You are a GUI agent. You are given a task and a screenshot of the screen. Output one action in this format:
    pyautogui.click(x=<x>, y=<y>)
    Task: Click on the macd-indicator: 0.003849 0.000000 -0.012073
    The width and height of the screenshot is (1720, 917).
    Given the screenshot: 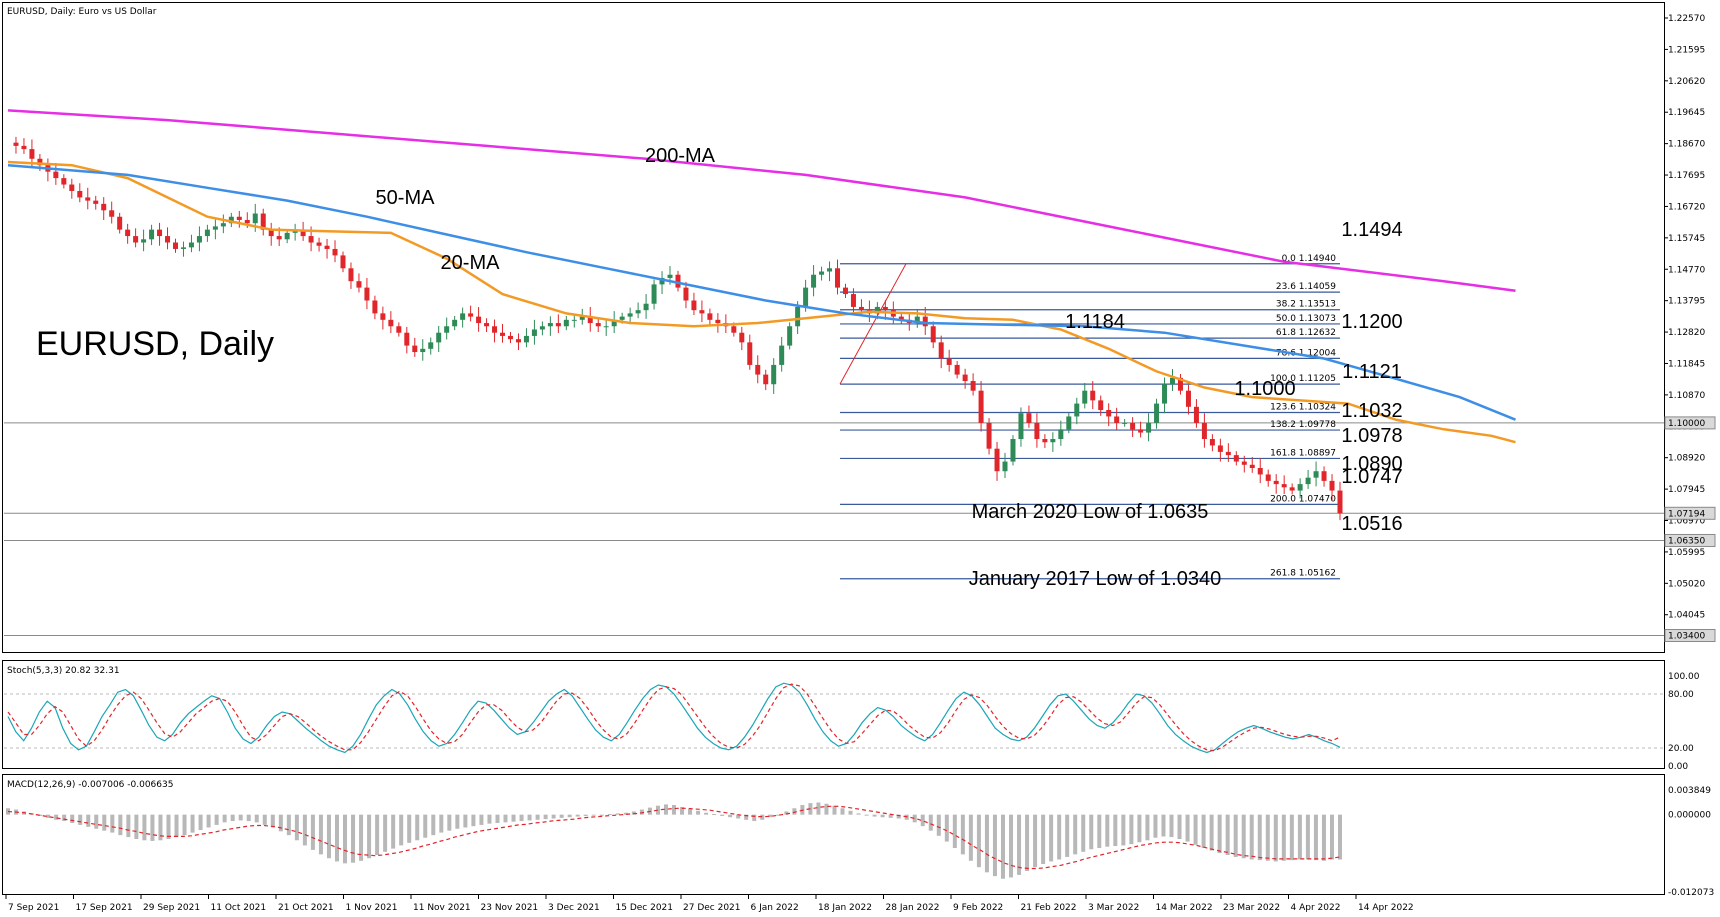 What is the action you would take?
    pyautogui.click(x=860, y=842)
    